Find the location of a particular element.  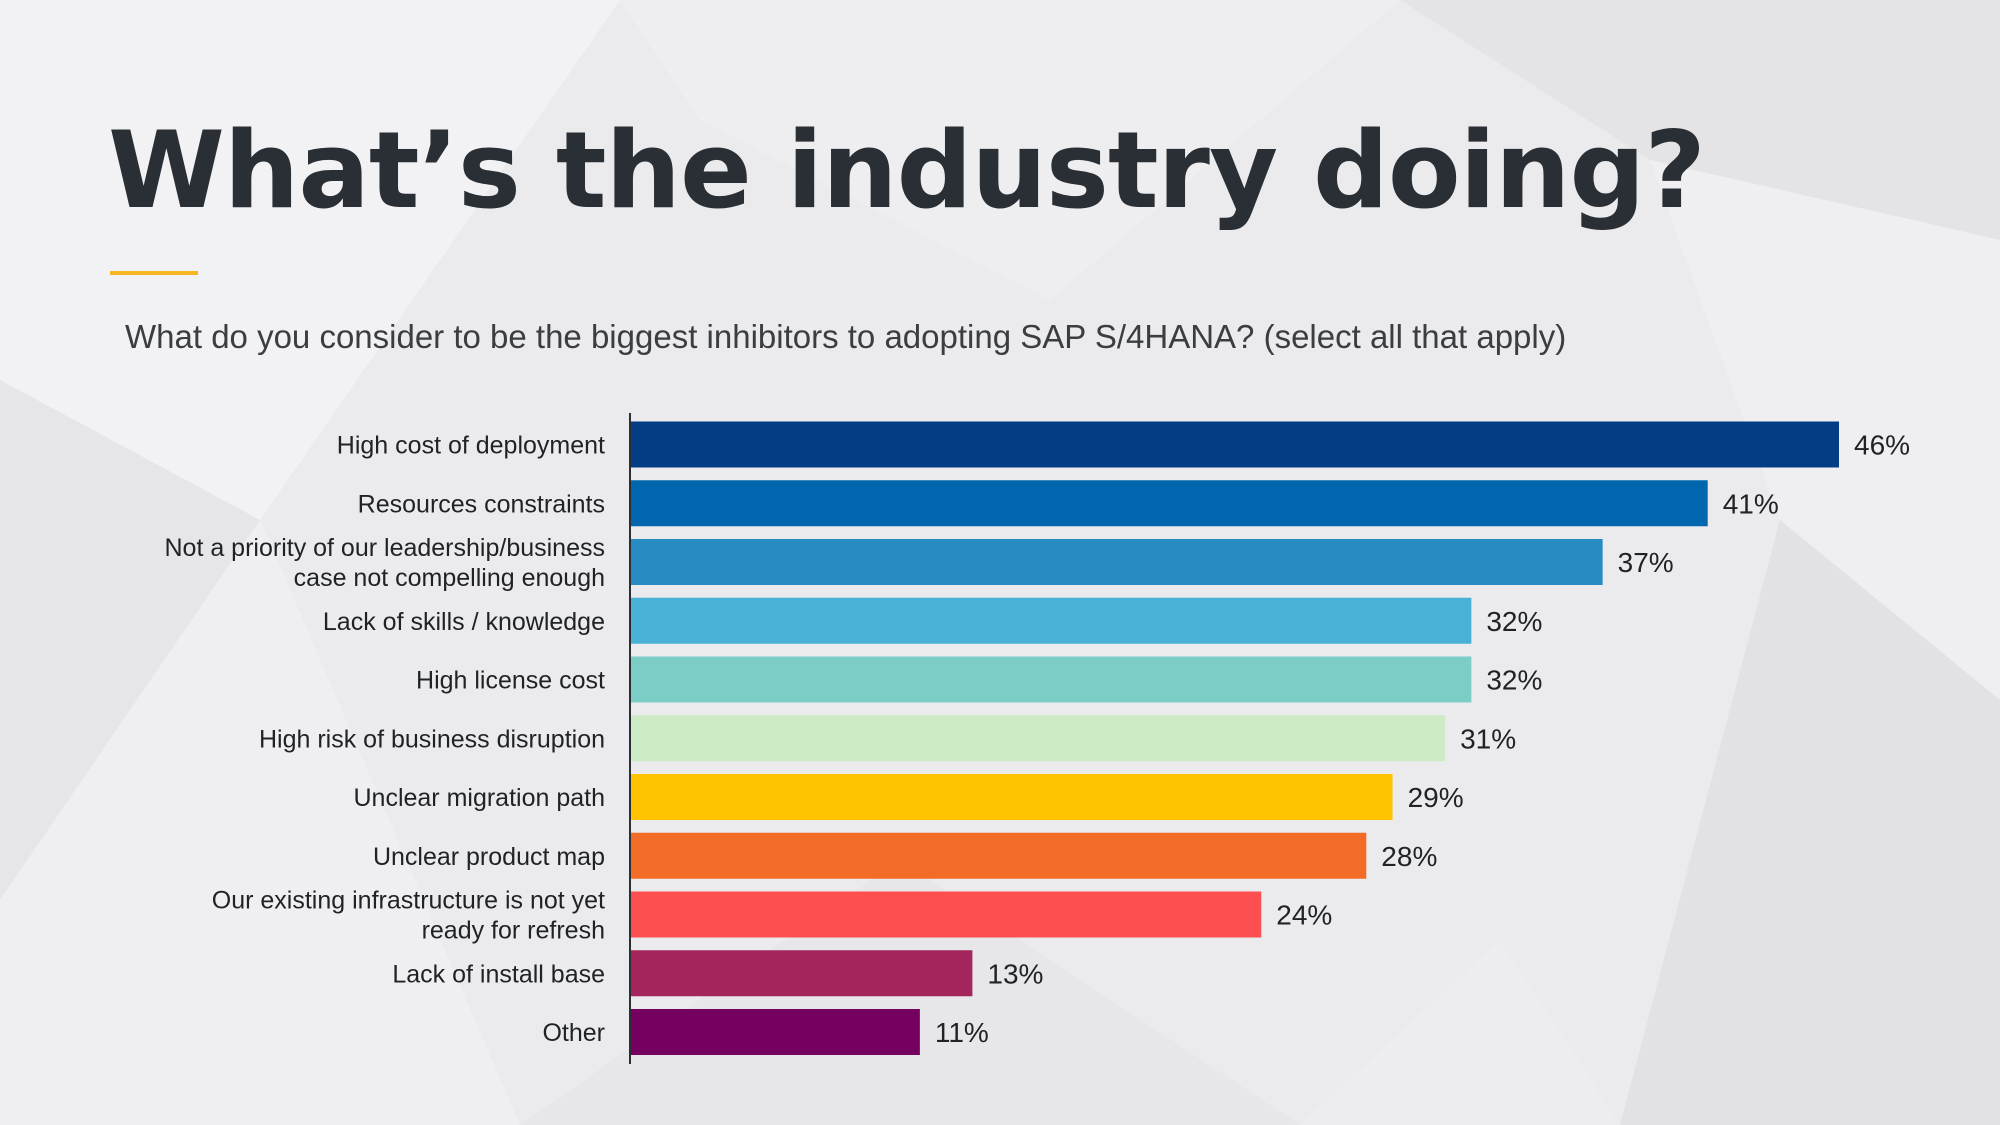

bar-value-label: 37% is located at coordinates (1646, 562).